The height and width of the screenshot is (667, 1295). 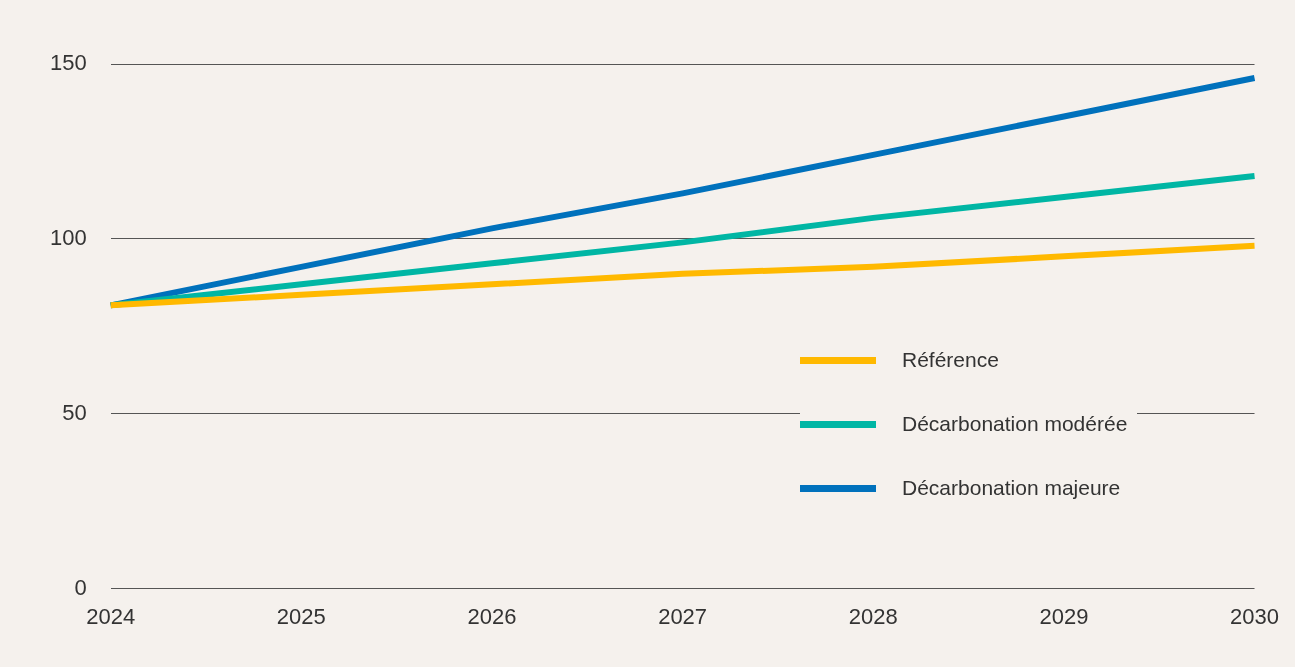 I want to click on legend-label: Décarbonation majeure, so click(x=1011, y=488).